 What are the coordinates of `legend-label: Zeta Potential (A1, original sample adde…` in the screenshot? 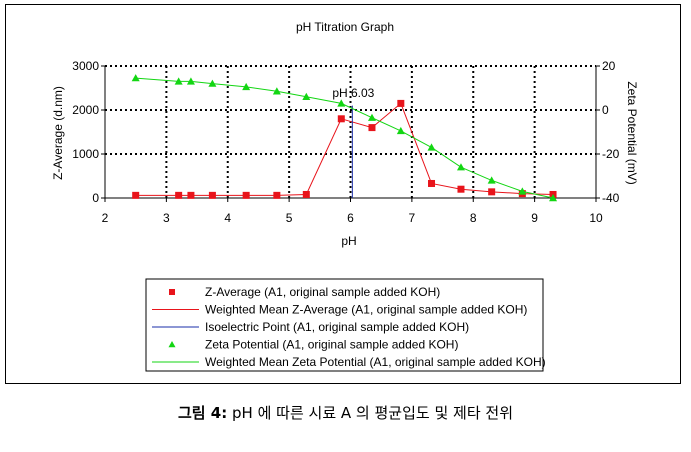 It's located at (331, 345).